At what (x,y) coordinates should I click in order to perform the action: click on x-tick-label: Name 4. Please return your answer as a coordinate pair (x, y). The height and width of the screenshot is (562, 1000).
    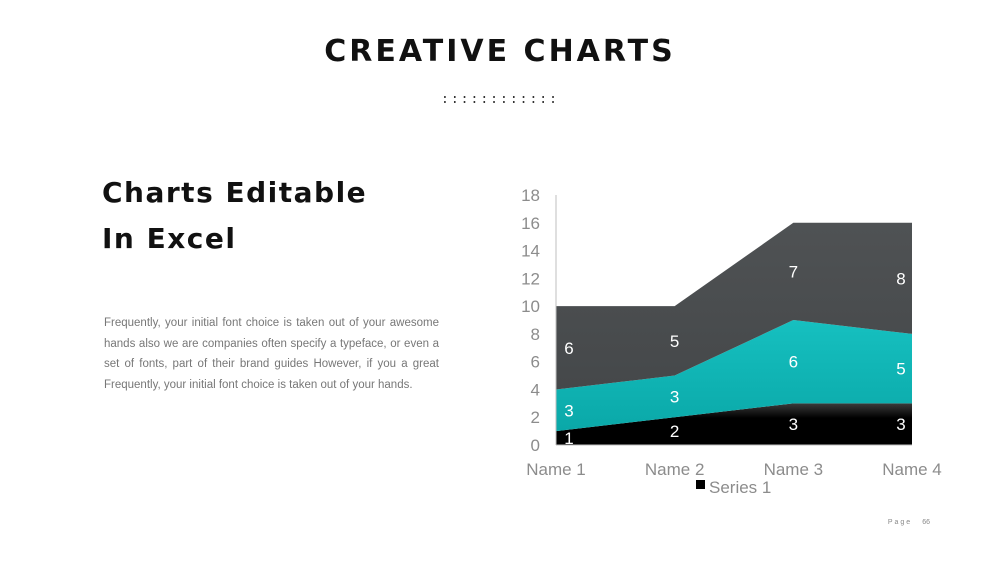
    Looking at the image, I should click on (912, 469).